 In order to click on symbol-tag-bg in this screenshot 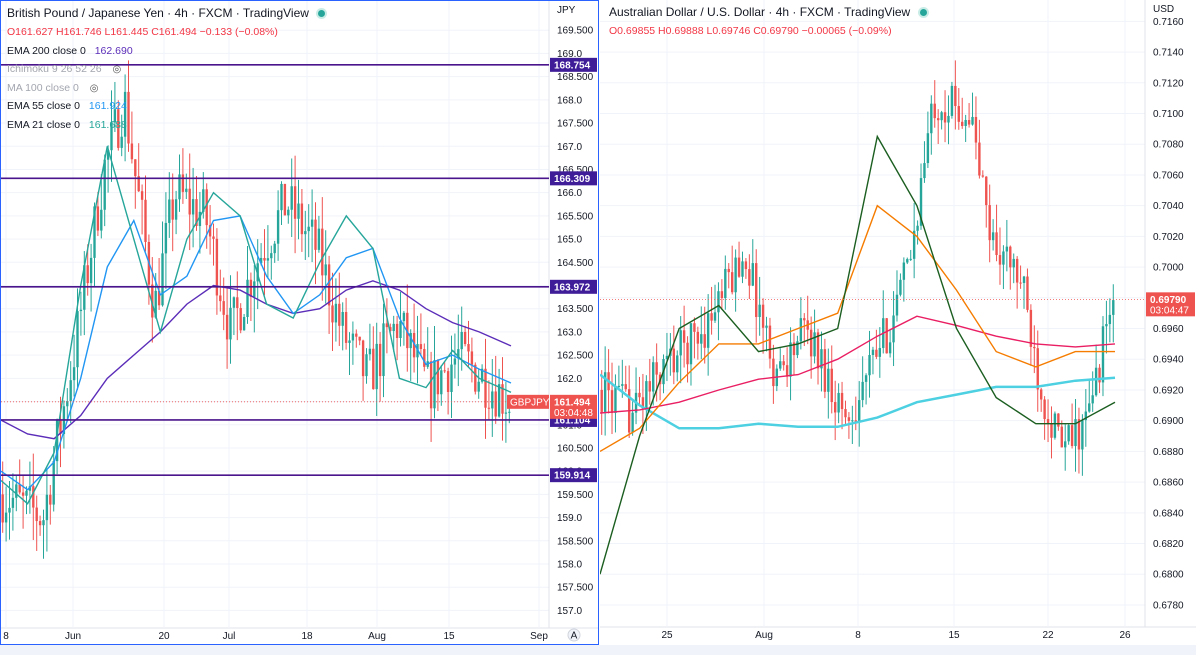, I will do `click(528, 401)`.